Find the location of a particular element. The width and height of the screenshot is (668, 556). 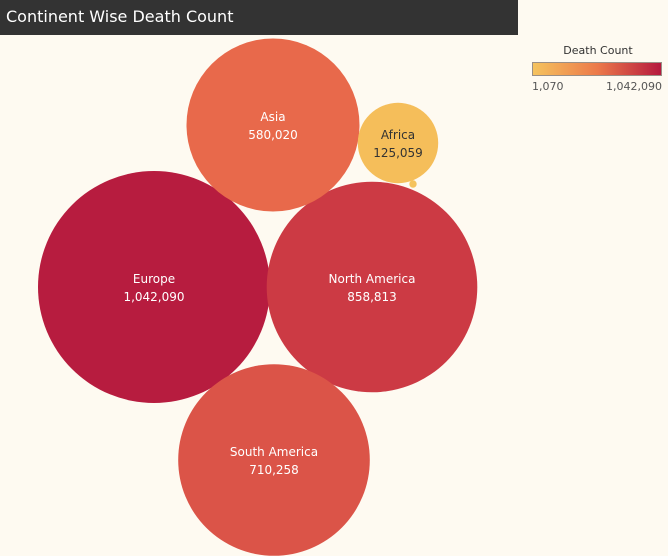

legend-gradient-bar is located at coordinates (597, 69).